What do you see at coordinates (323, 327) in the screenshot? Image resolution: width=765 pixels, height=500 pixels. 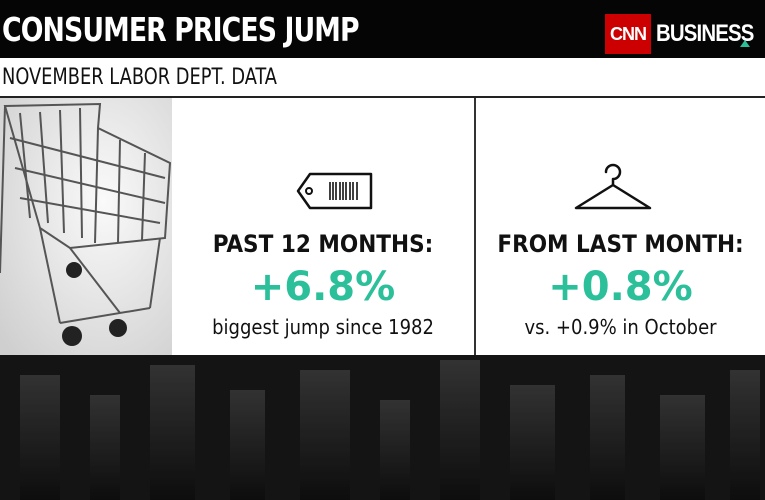 I see `panel-note: biggest jump since 1982` at bounding box center [323, 327].